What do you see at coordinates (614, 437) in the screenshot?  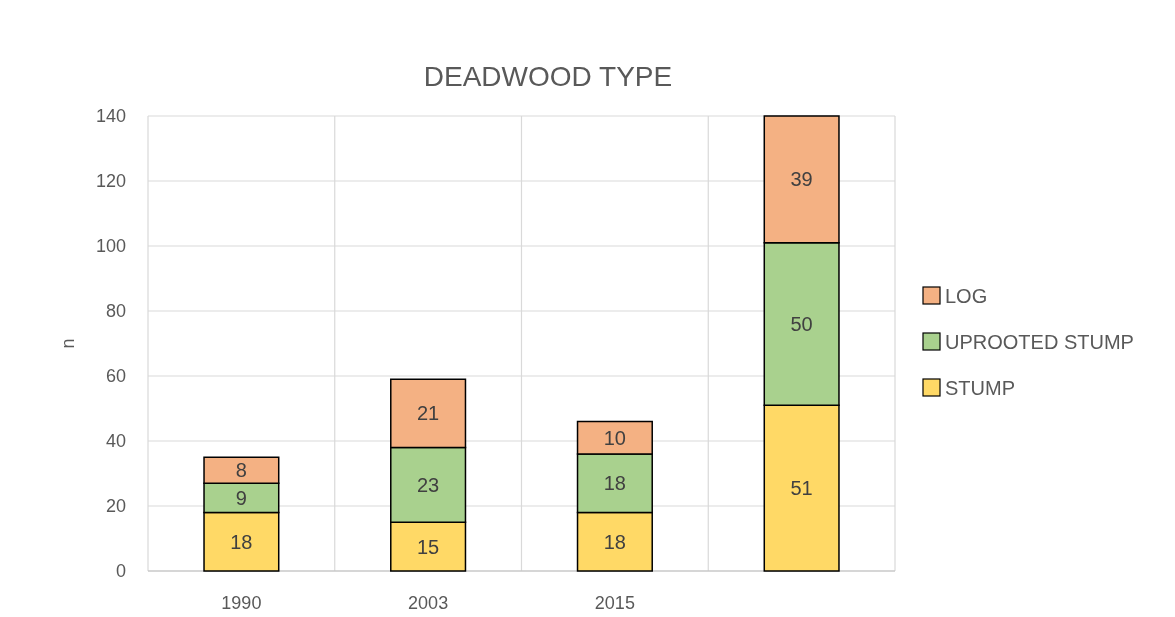 I see `data-label: 10` at bounding box center [614, 437].